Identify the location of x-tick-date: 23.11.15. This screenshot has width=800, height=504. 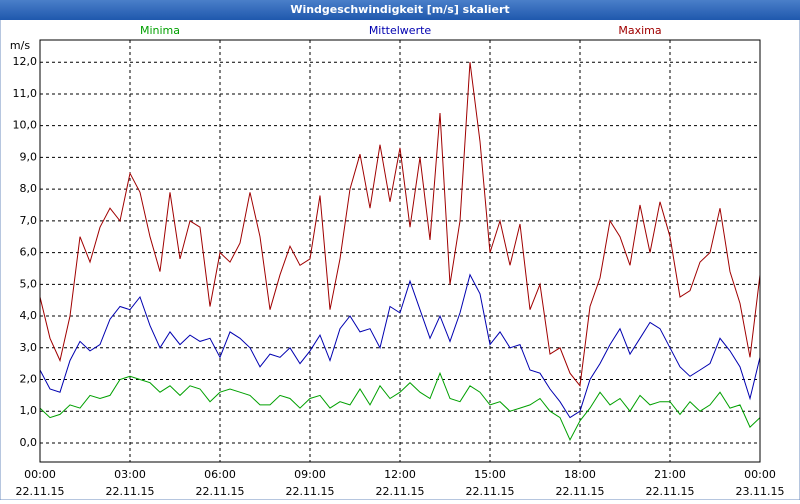
(760, 491).